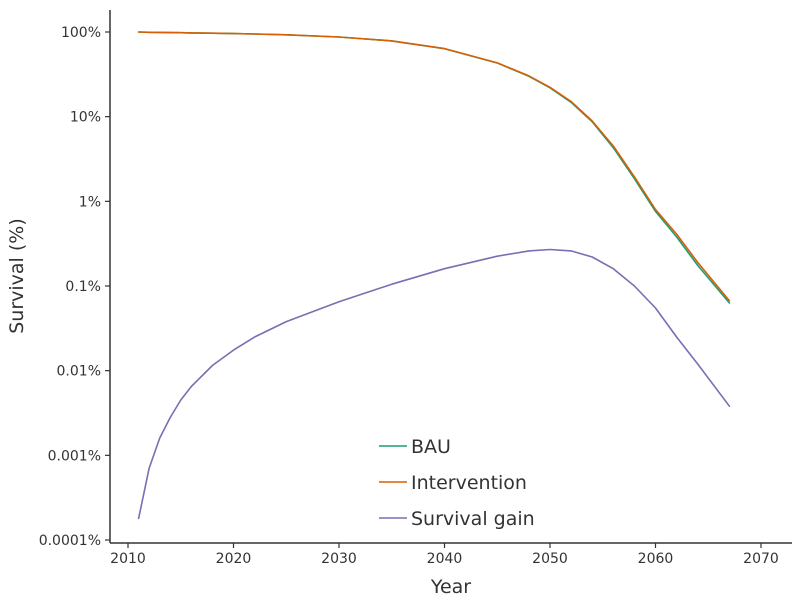 Image resolution: width=800 pixels, height=600 pixels. What do you see at coordinates (17, 276) in the screenshot?
I see `y-axis-title: Survival (%)` at bounding box center [17, 276].